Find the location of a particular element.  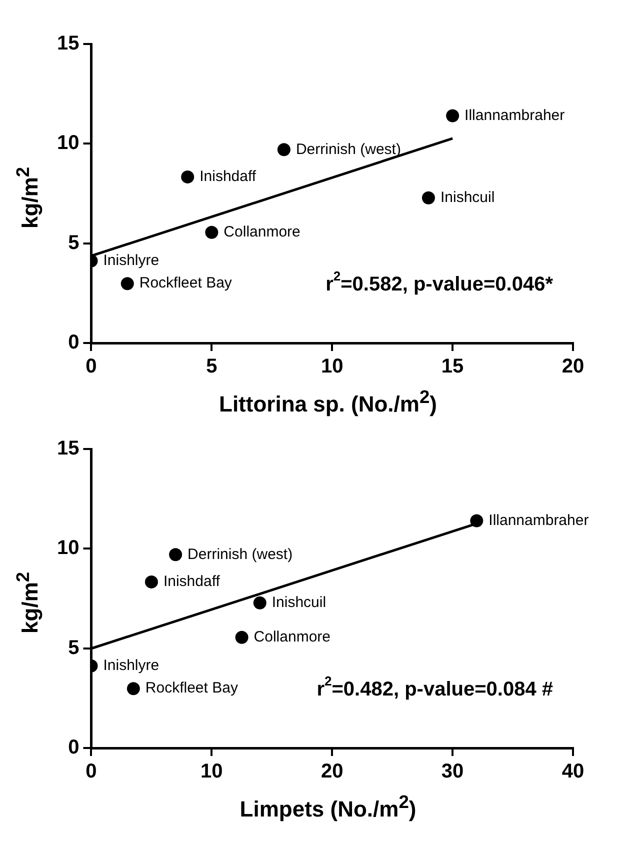

x-axis-title: Littorina sp. (No./m$^{2}$) is located at coordinates (328, 402).